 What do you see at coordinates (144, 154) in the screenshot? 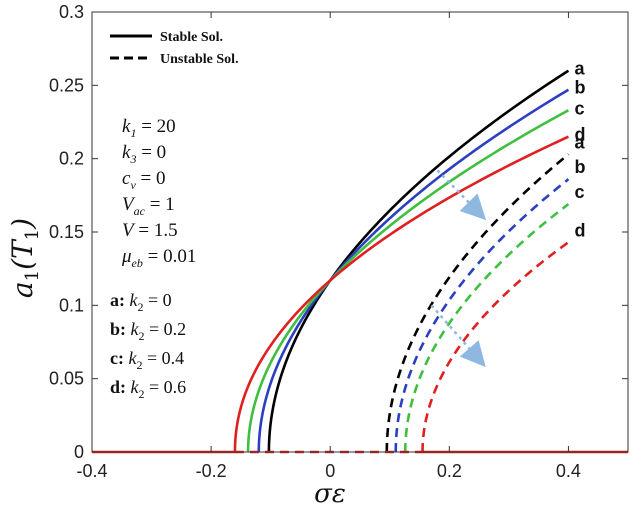
I see `parameter: k3 = 0` at bounding box center [144, 154].